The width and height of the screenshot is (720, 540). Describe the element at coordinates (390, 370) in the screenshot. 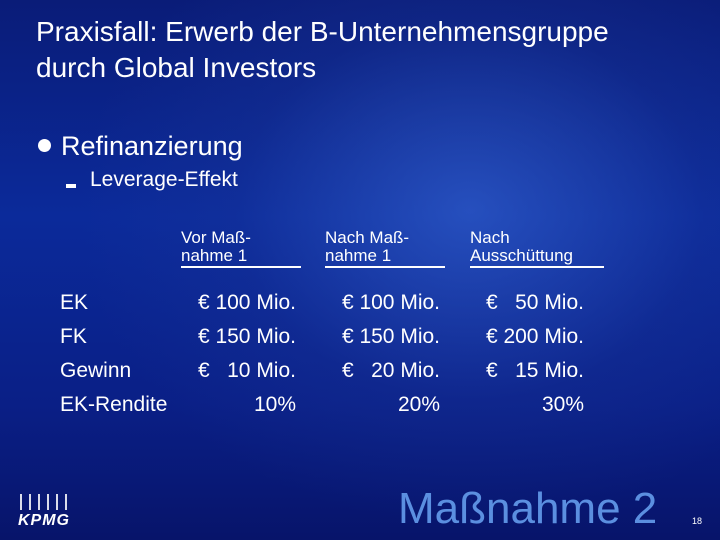

I see `cell-gewinn-nach: € 20 Mio.` at that location.